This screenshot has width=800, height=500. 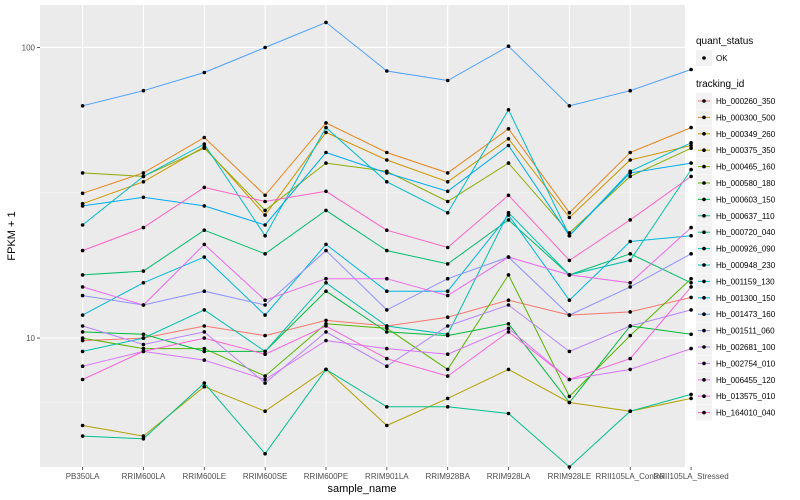 What do you see at coordinates (724, 51) in the screenshot?
I see `legend-quant-status: quant_status OK` at bounding box center [724, 51].